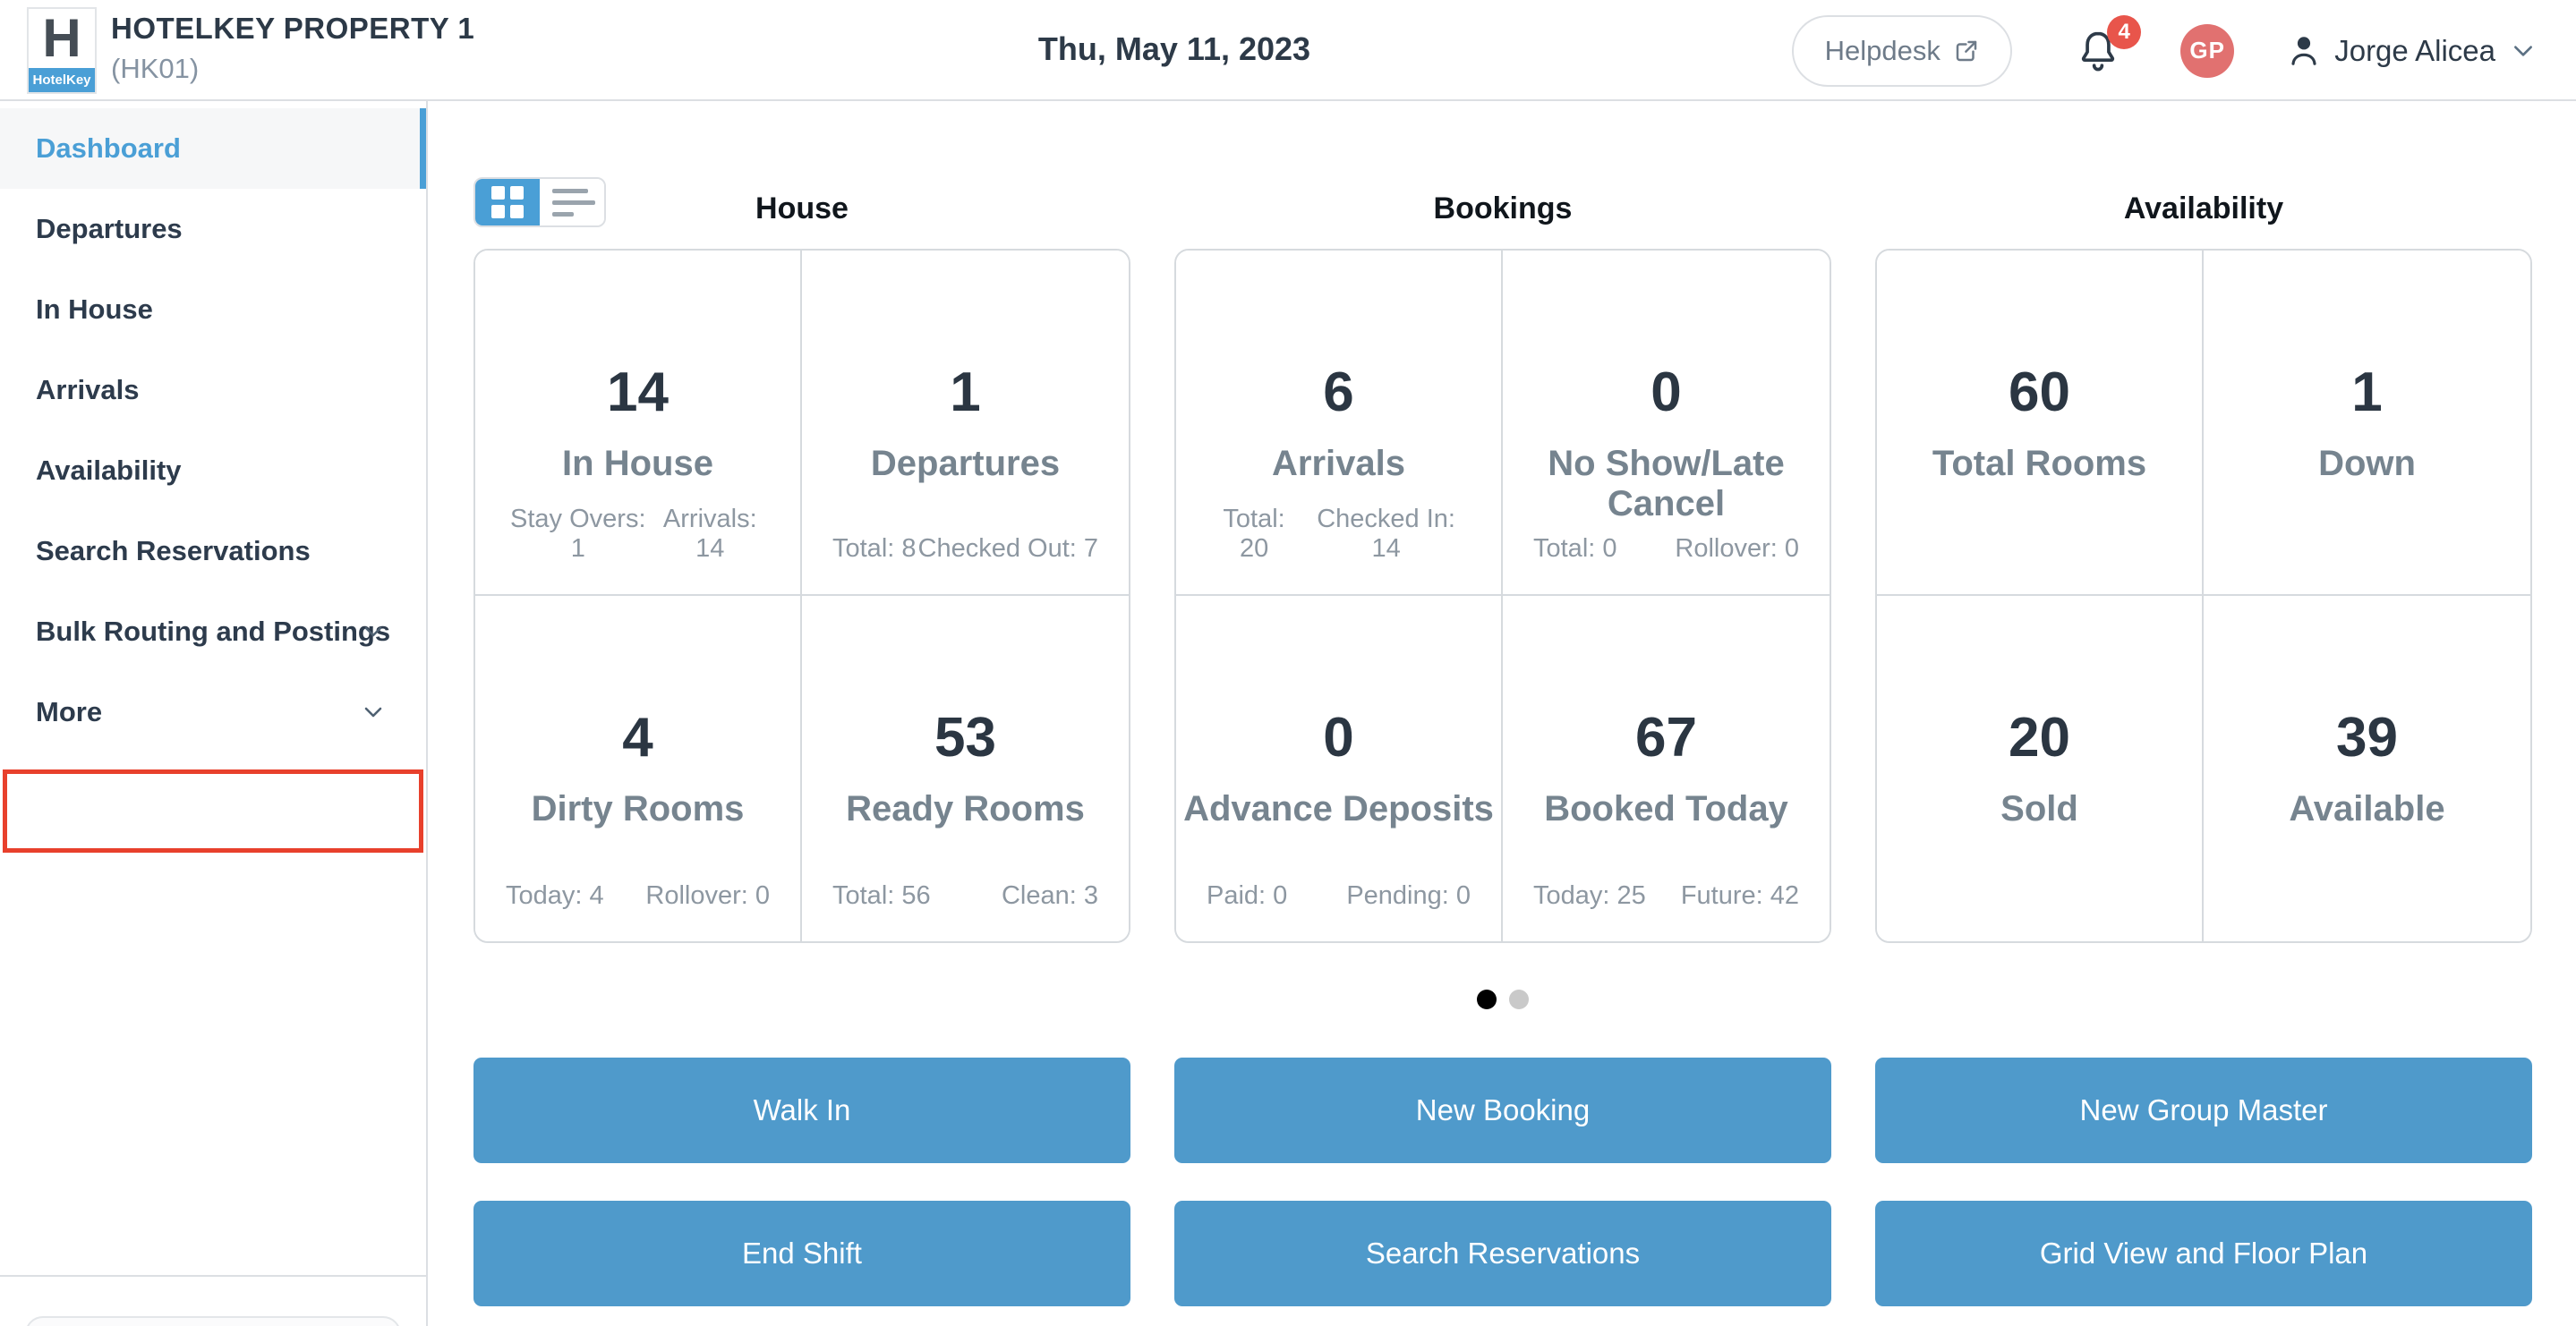 The height and width of the screenshot is (1326, 2576). I want to click on stat-sub-right: Pending: 0, so click(1408, 895).